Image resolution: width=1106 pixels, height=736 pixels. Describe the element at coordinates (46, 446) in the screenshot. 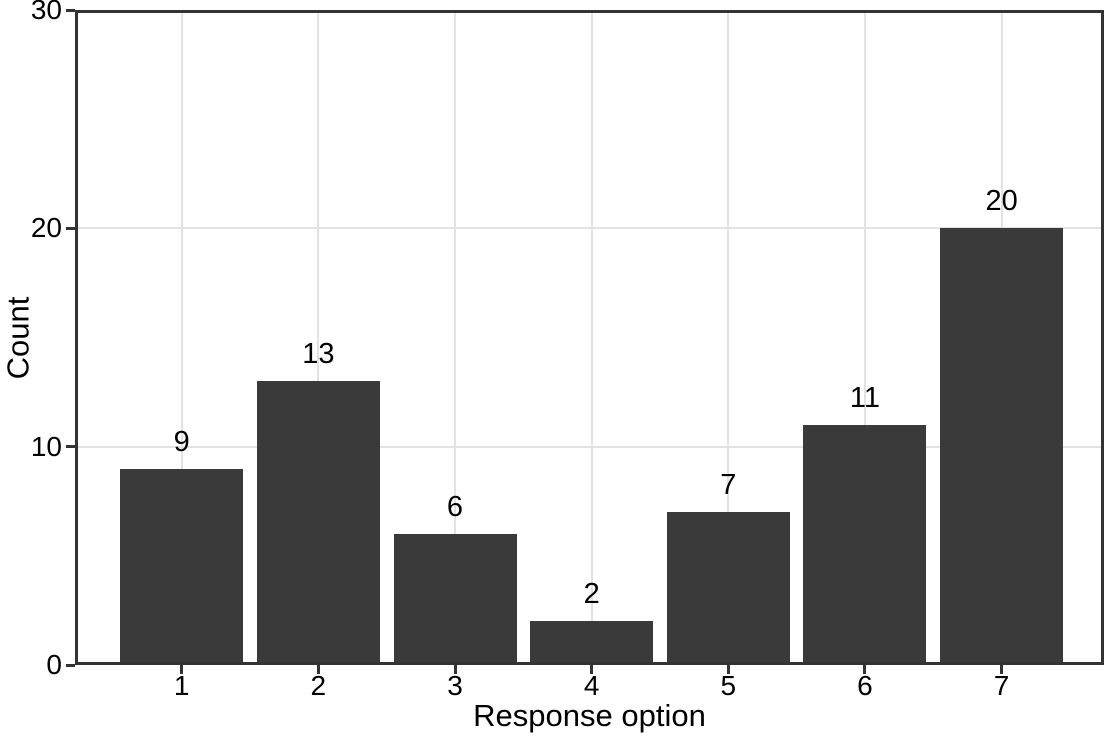

I see `y-tick-label: 10` at that location.